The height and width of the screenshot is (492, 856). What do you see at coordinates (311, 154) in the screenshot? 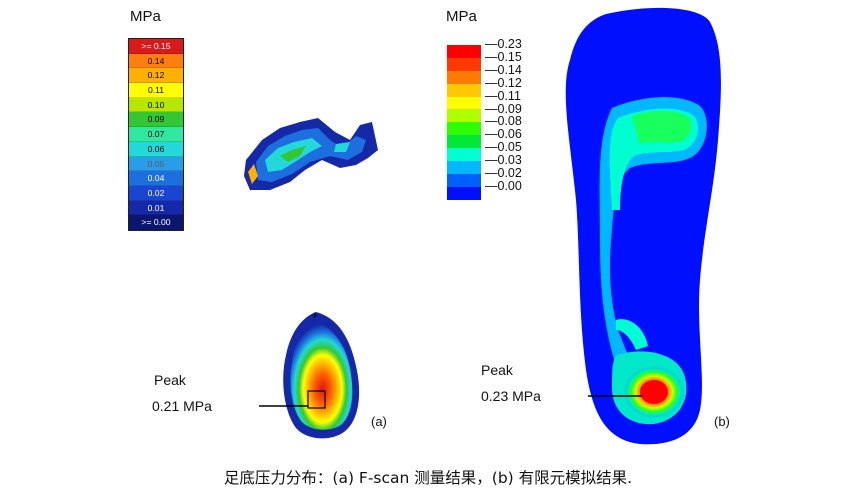
I see `forefoot-scan-a` at bounding box center [311, 154].